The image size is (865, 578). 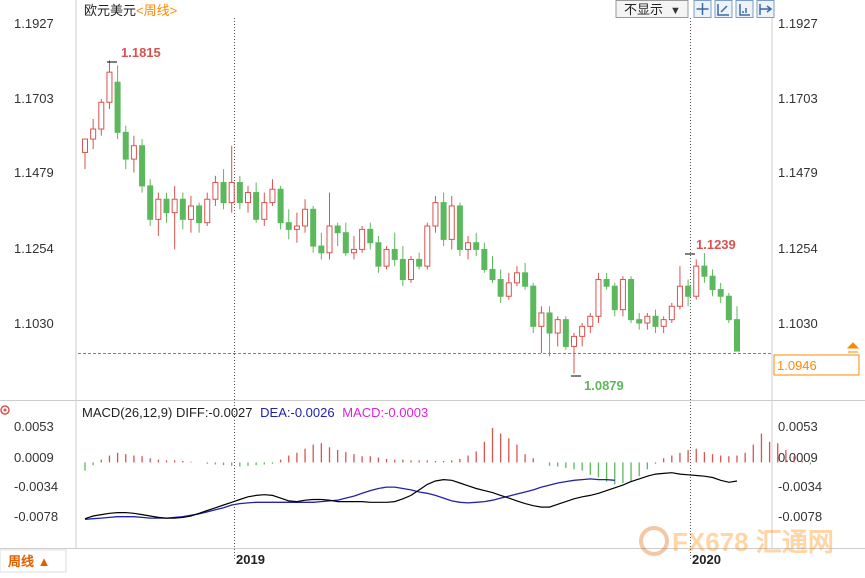 What do you see at coordinates (250, 559) in the screenshot?
I see `year-label-2019: 2019` at bounding box center [250, 559].